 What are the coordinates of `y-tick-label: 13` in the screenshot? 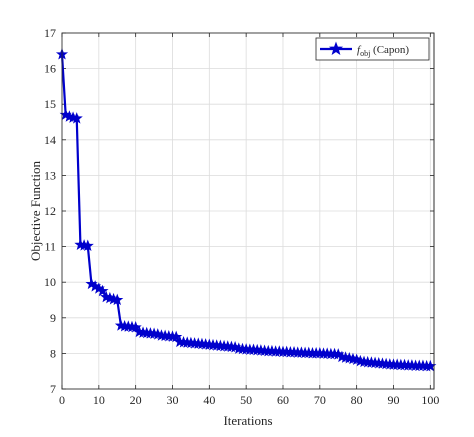 It's located at (50, 175).